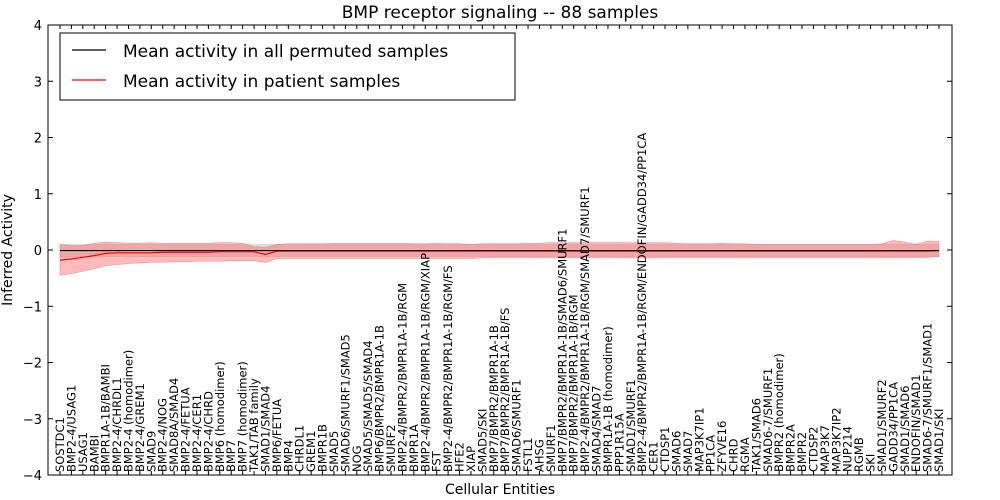 This screenshot has height=500, width=1000. I want to click on x-category-label: RGMB, so click(859, 454).